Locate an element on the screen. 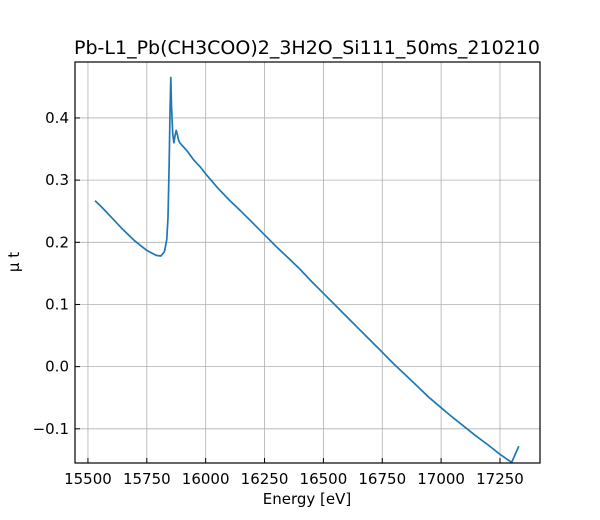  x-tick-label: 16250 is located at coordinates (265, 479).